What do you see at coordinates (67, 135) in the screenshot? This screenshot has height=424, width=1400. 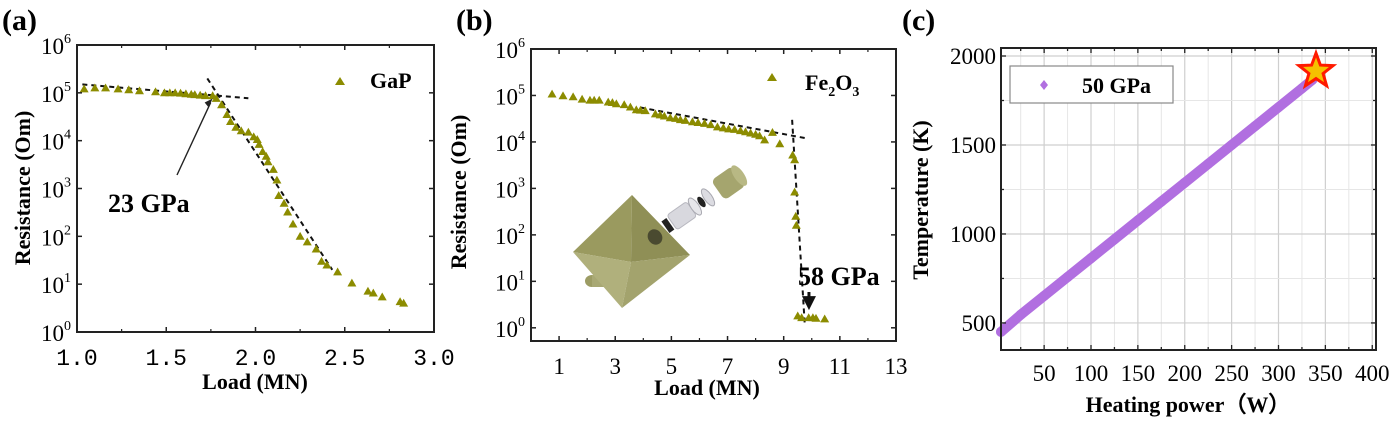 I see `y-tick-exponent: 4` at bounding box center [67, 135].